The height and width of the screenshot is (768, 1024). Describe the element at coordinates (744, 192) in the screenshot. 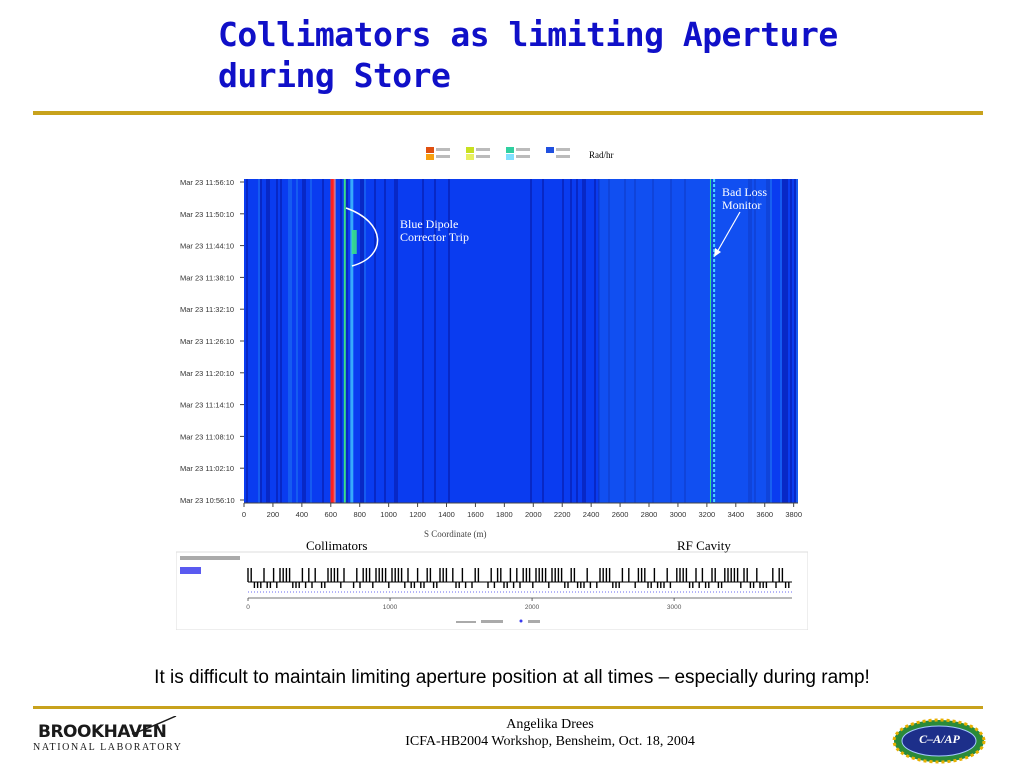

I see `annotation-monitor-line1: Bad Loss` at that location.